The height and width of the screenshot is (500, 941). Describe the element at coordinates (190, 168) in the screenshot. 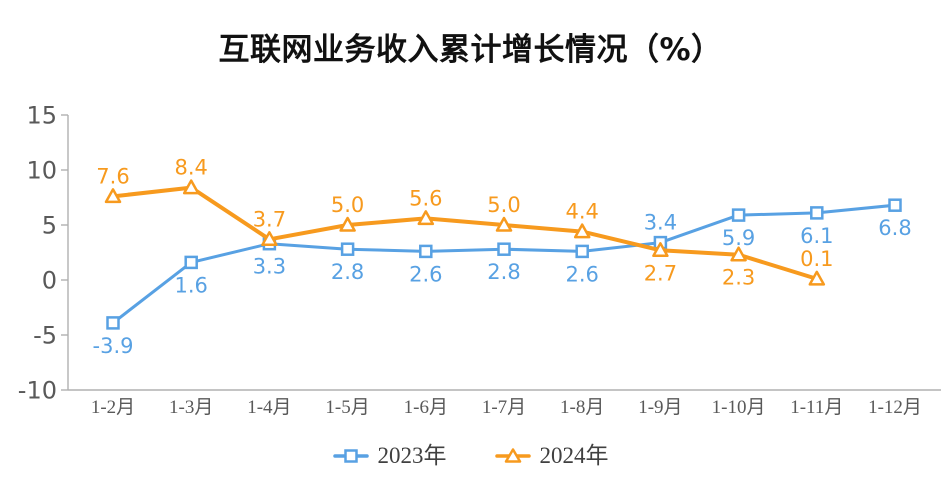

I see `data-label: 8.4` at that location.